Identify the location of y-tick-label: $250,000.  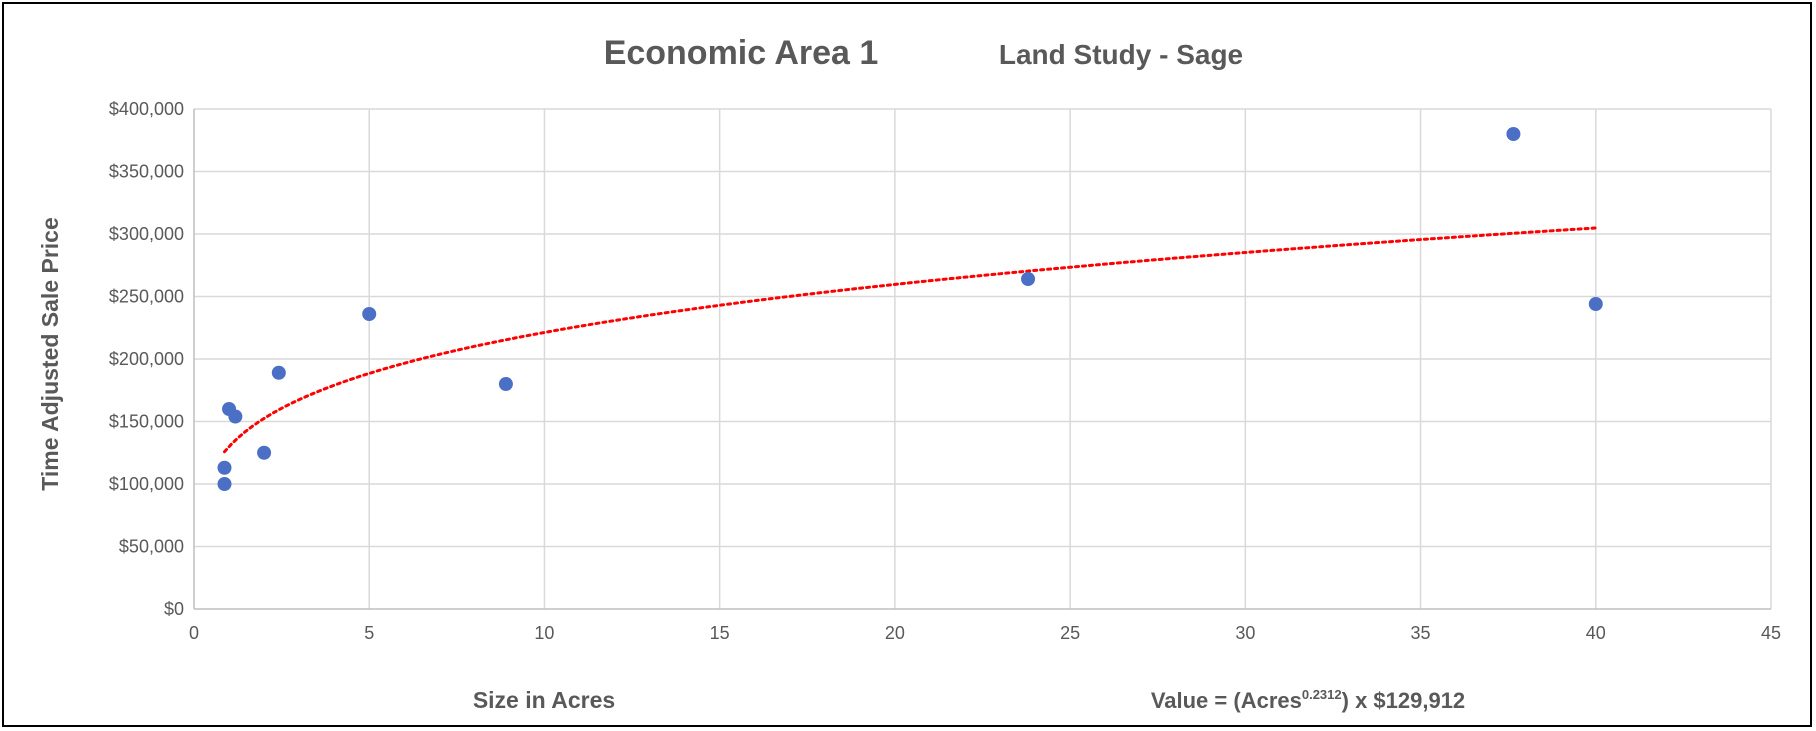
(146, 297).